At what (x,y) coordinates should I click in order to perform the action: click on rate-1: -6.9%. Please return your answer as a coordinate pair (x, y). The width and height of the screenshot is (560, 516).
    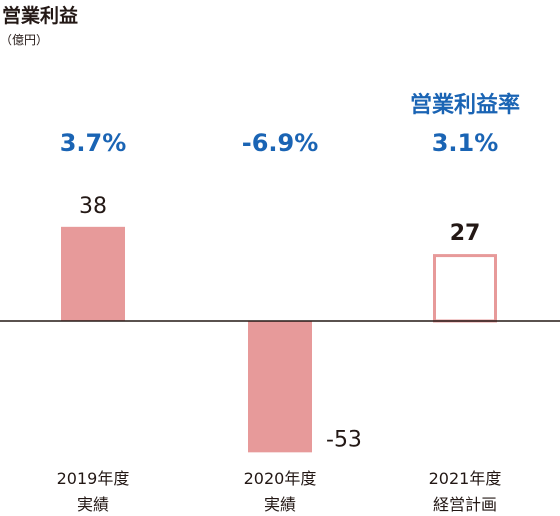
    Looking at the image, I should click on (280, 143).